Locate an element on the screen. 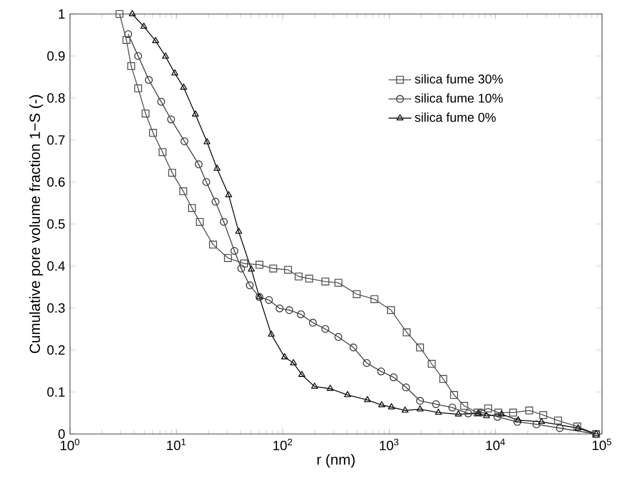 The height and width of the screenshot is (483, 628). y-tick-label: 0.2 is located at coordinates (56, 350).